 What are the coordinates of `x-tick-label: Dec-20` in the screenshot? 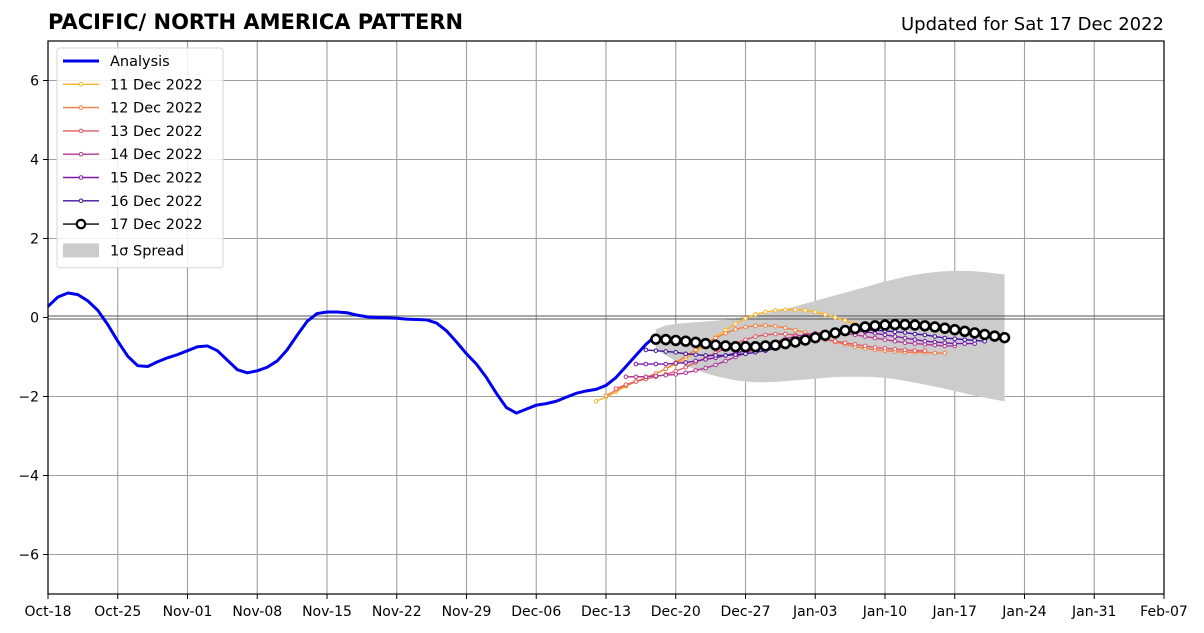 It's located at (676, 612).